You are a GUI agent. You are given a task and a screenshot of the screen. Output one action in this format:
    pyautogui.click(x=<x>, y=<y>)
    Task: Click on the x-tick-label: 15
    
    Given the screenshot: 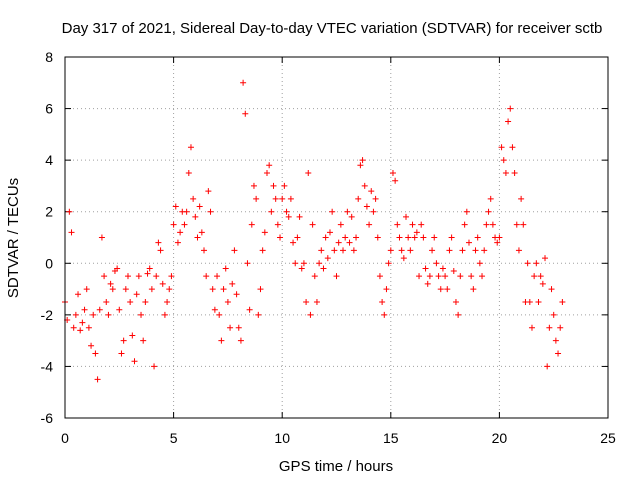 What is the action you would take?
    pyautogui.click(x=391, y=438)
    